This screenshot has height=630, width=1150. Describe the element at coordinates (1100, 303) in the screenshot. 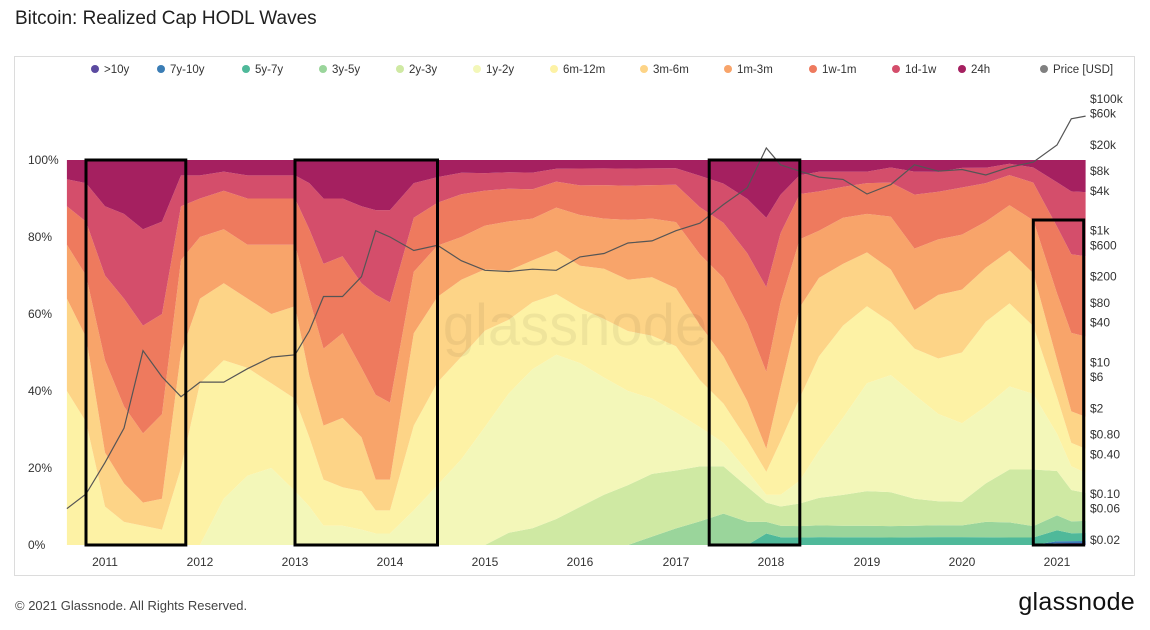

I see `y-right-tick-label: $80` at that location.